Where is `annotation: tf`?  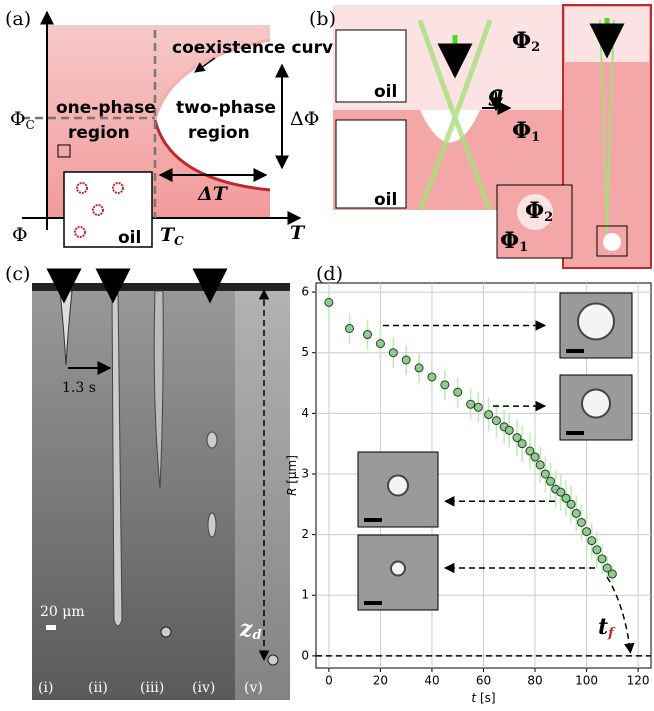
annotation: tf is located at coordinates (607, 627).